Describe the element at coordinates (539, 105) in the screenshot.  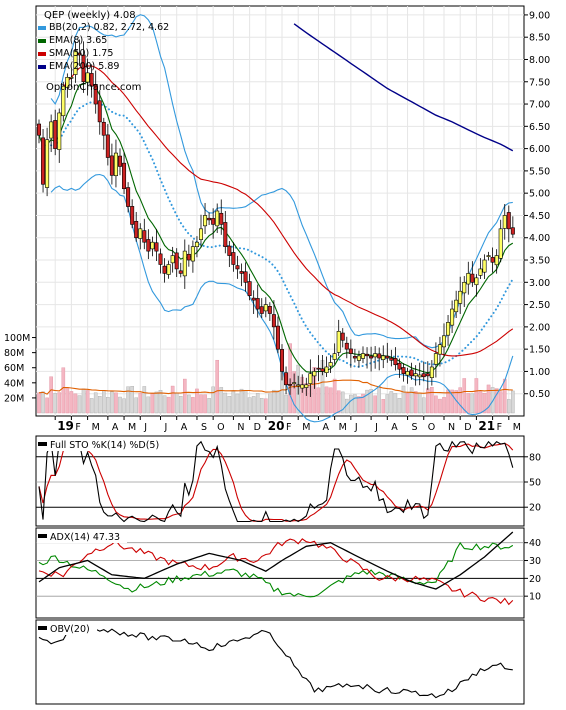
I see `price-tick-label: 7.00` at that location.